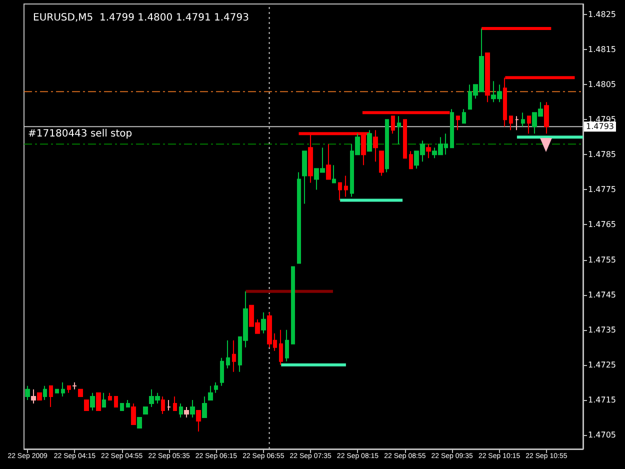  I want to click on y-tick-label: 1.4725, so click(602, 365).